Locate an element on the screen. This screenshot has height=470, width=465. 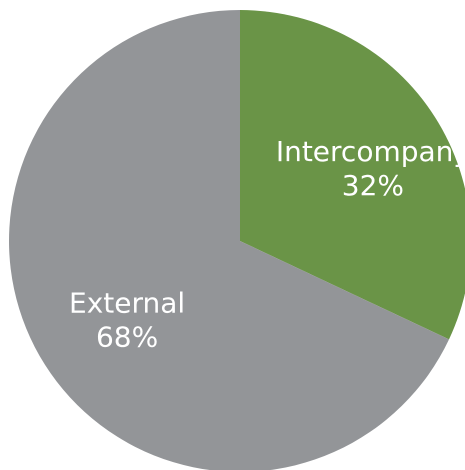
slice-label-intercompany: Intercompany is located at coordinates (370, 151).